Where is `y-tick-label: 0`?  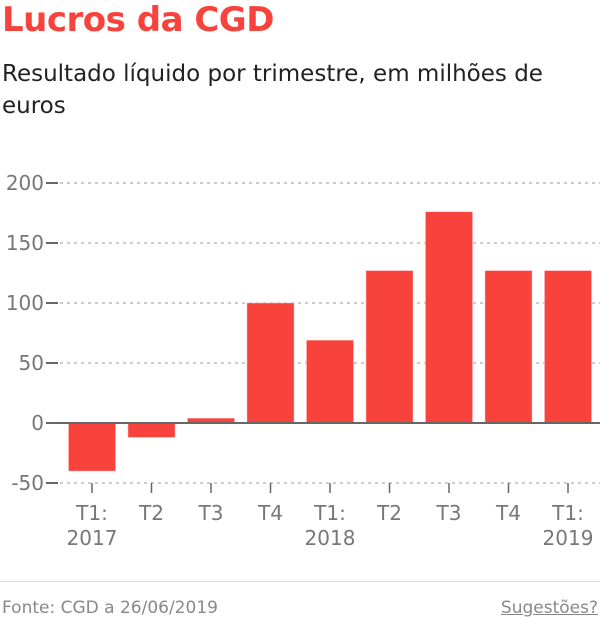
y-tick-label: 0 is located at coordinates (37, 423).